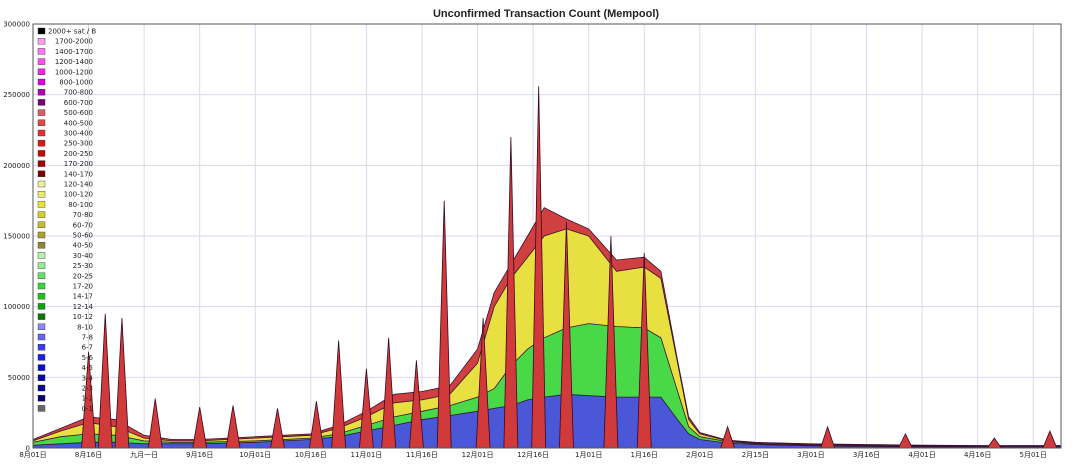  Describe the element at coordinates (16, 166) in the screenshot. I see `y-tick-label-4: 200000` at that location.